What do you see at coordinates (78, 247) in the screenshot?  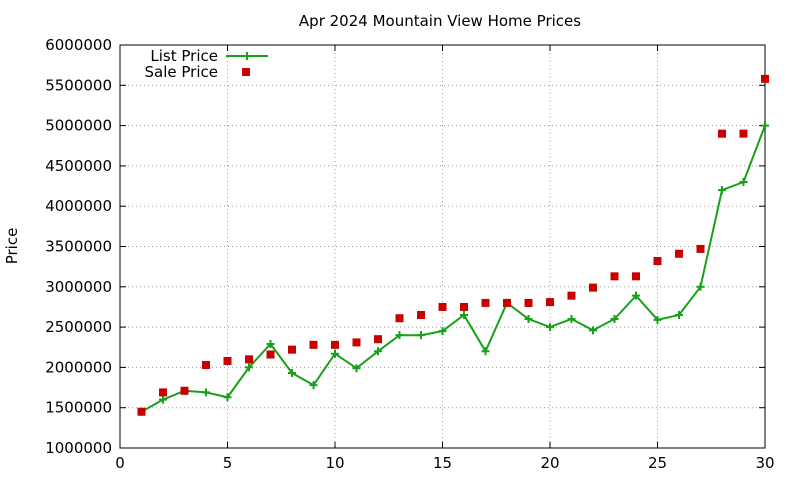 I see `y-tick-label: 3500000` at bounding box center [78, 247].